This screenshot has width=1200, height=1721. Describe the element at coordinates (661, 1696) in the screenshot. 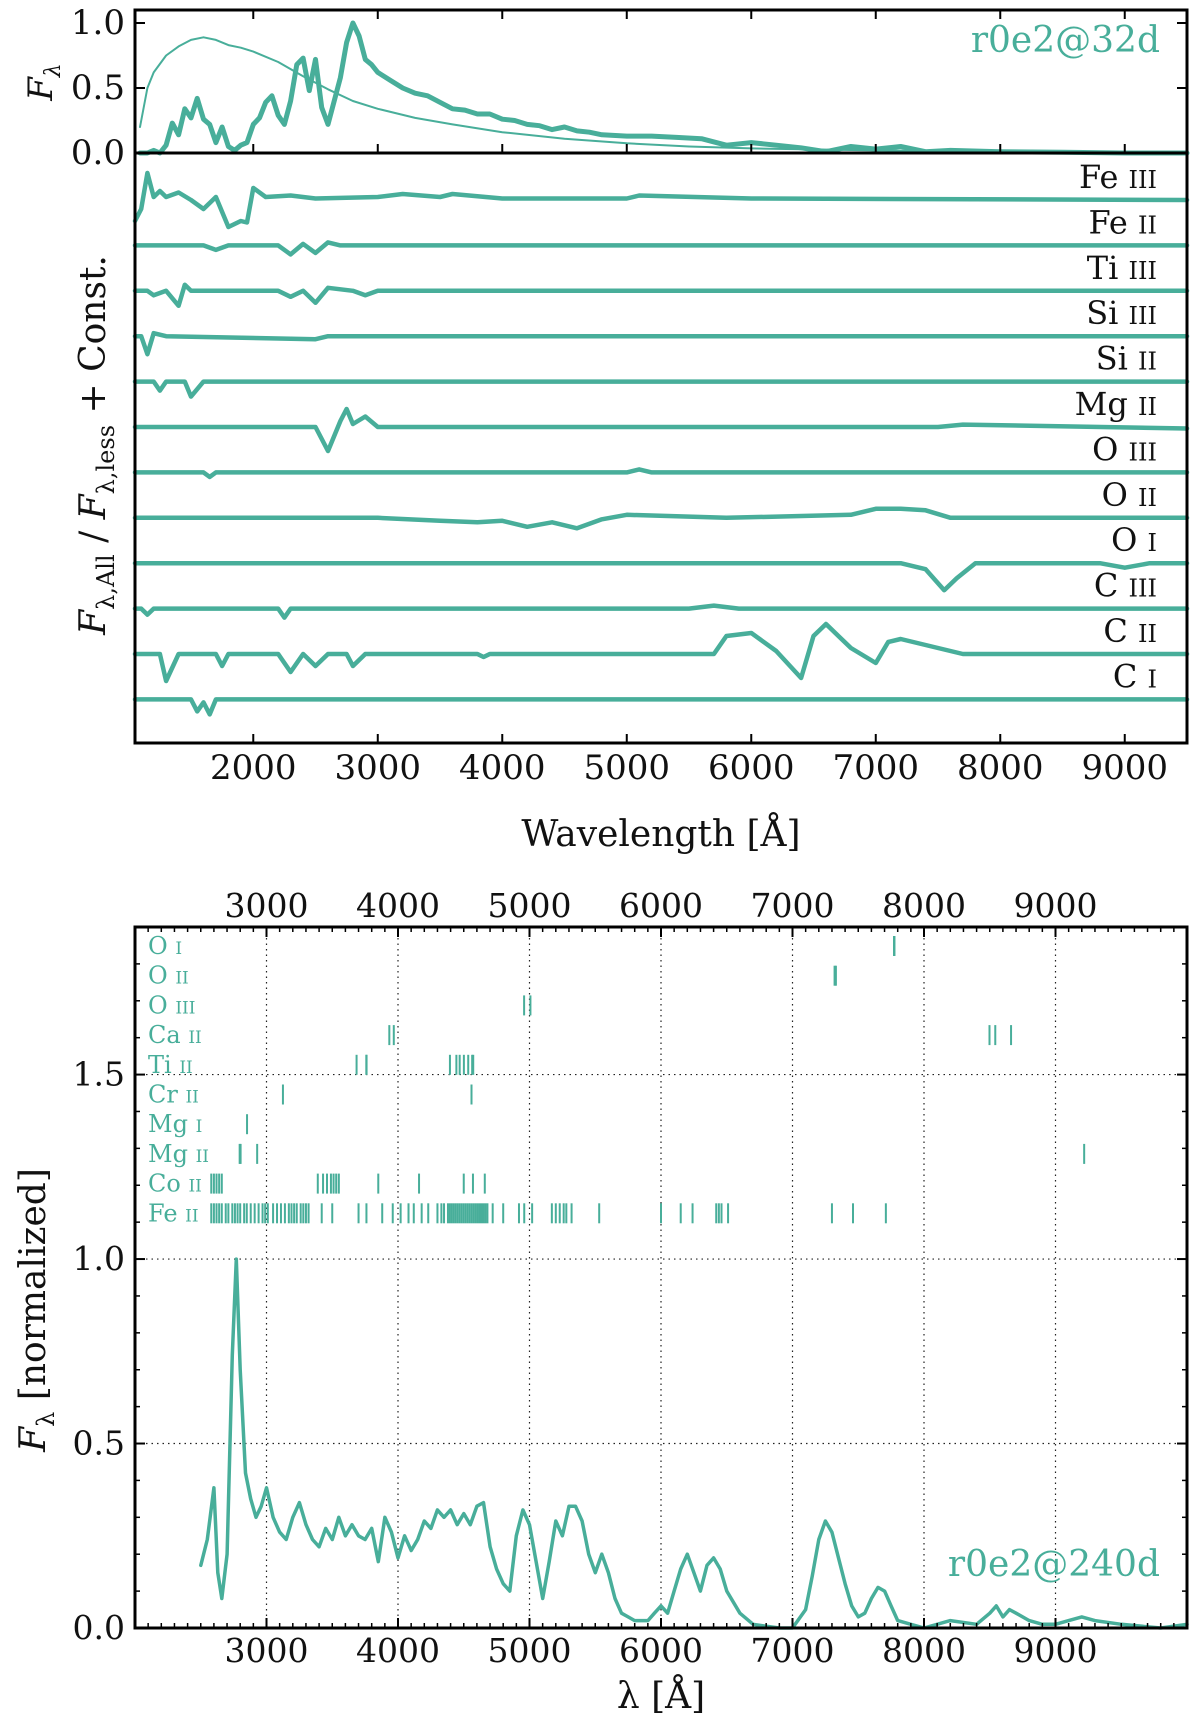

I see `bottom-panel-xlabel: λ [Å]` at that location.